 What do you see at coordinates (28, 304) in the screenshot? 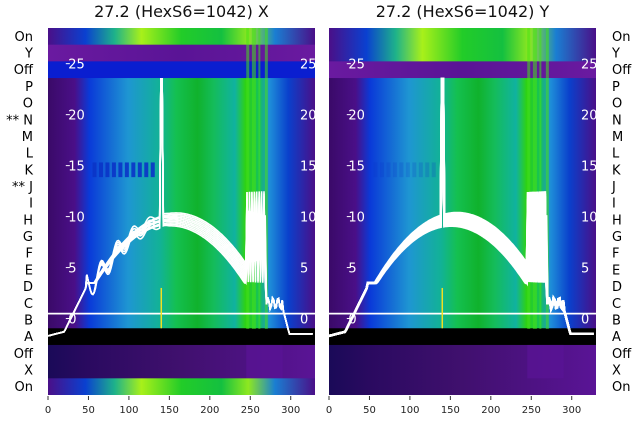
I see `row-label: C` at bounding box center [28, 304].